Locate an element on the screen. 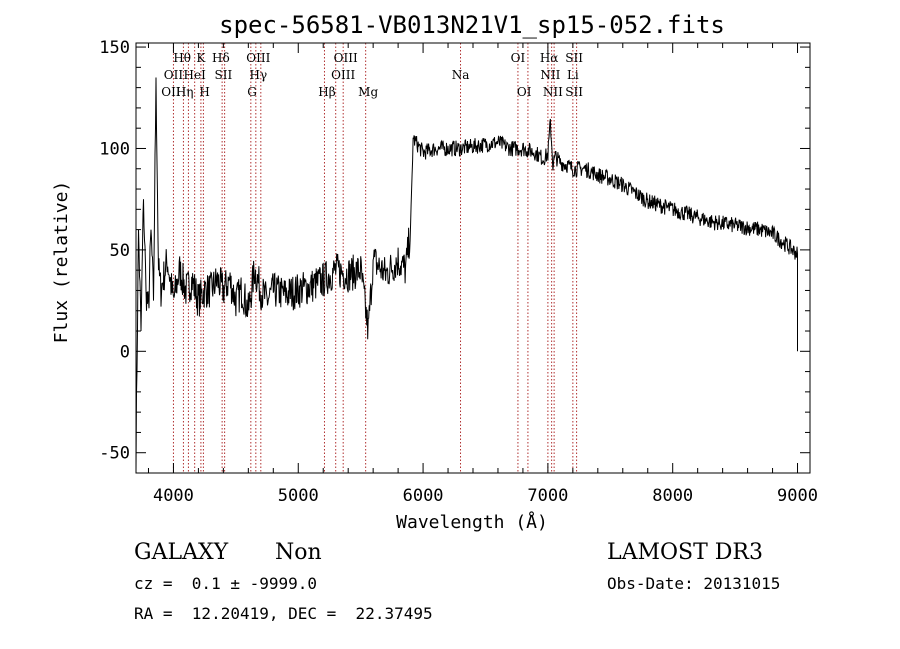  line-label: Hδ is located at coordinates (221, 58).